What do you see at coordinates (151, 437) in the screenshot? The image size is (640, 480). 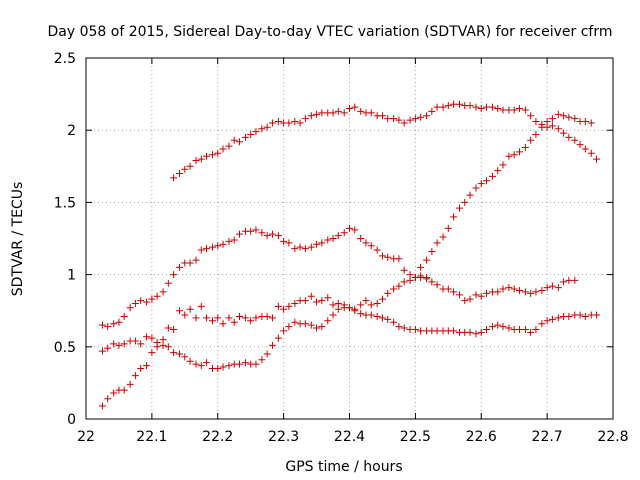 I see `x-tick-label: 22.1` at bounding box center [151, 437].